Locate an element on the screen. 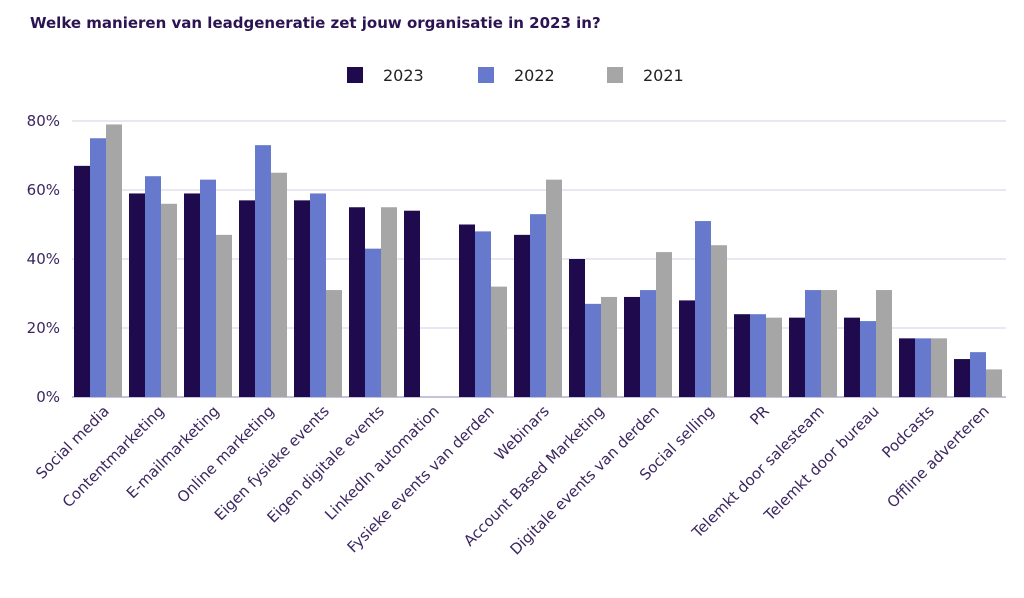 This screenshot has width=1024, height=598. legend-label: 2022 is located at coordinates (534, 75).